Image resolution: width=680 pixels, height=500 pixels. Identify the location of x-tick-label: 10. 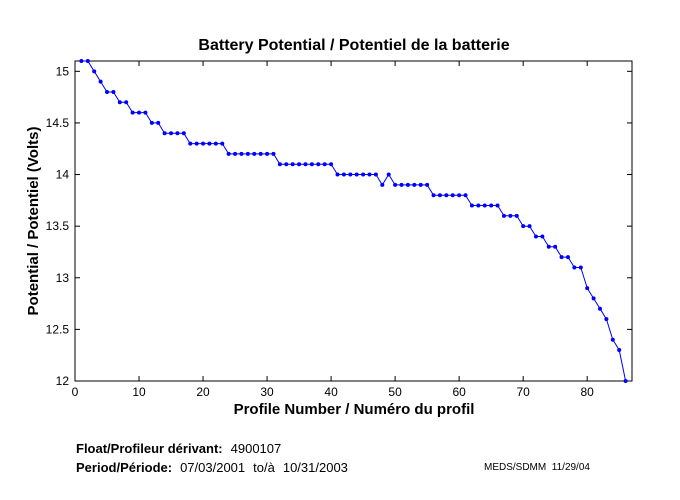
(139, 392).